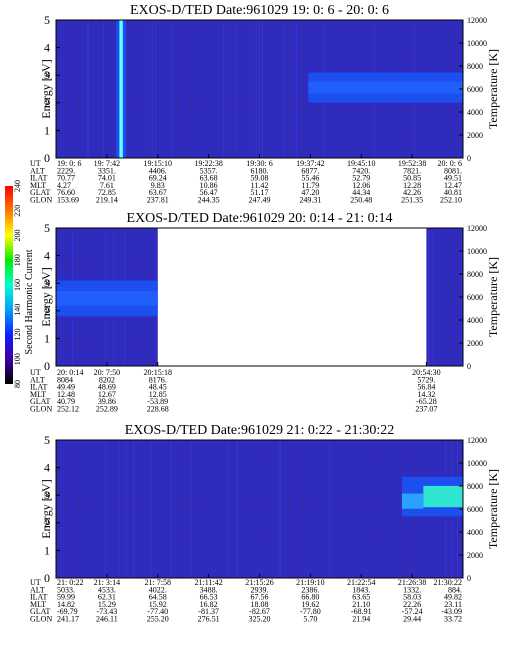  What do you see at coordinates (260, 185) in the screenshot?
I see `orbit-cell: 11.42` at bounding box center [260, 185].